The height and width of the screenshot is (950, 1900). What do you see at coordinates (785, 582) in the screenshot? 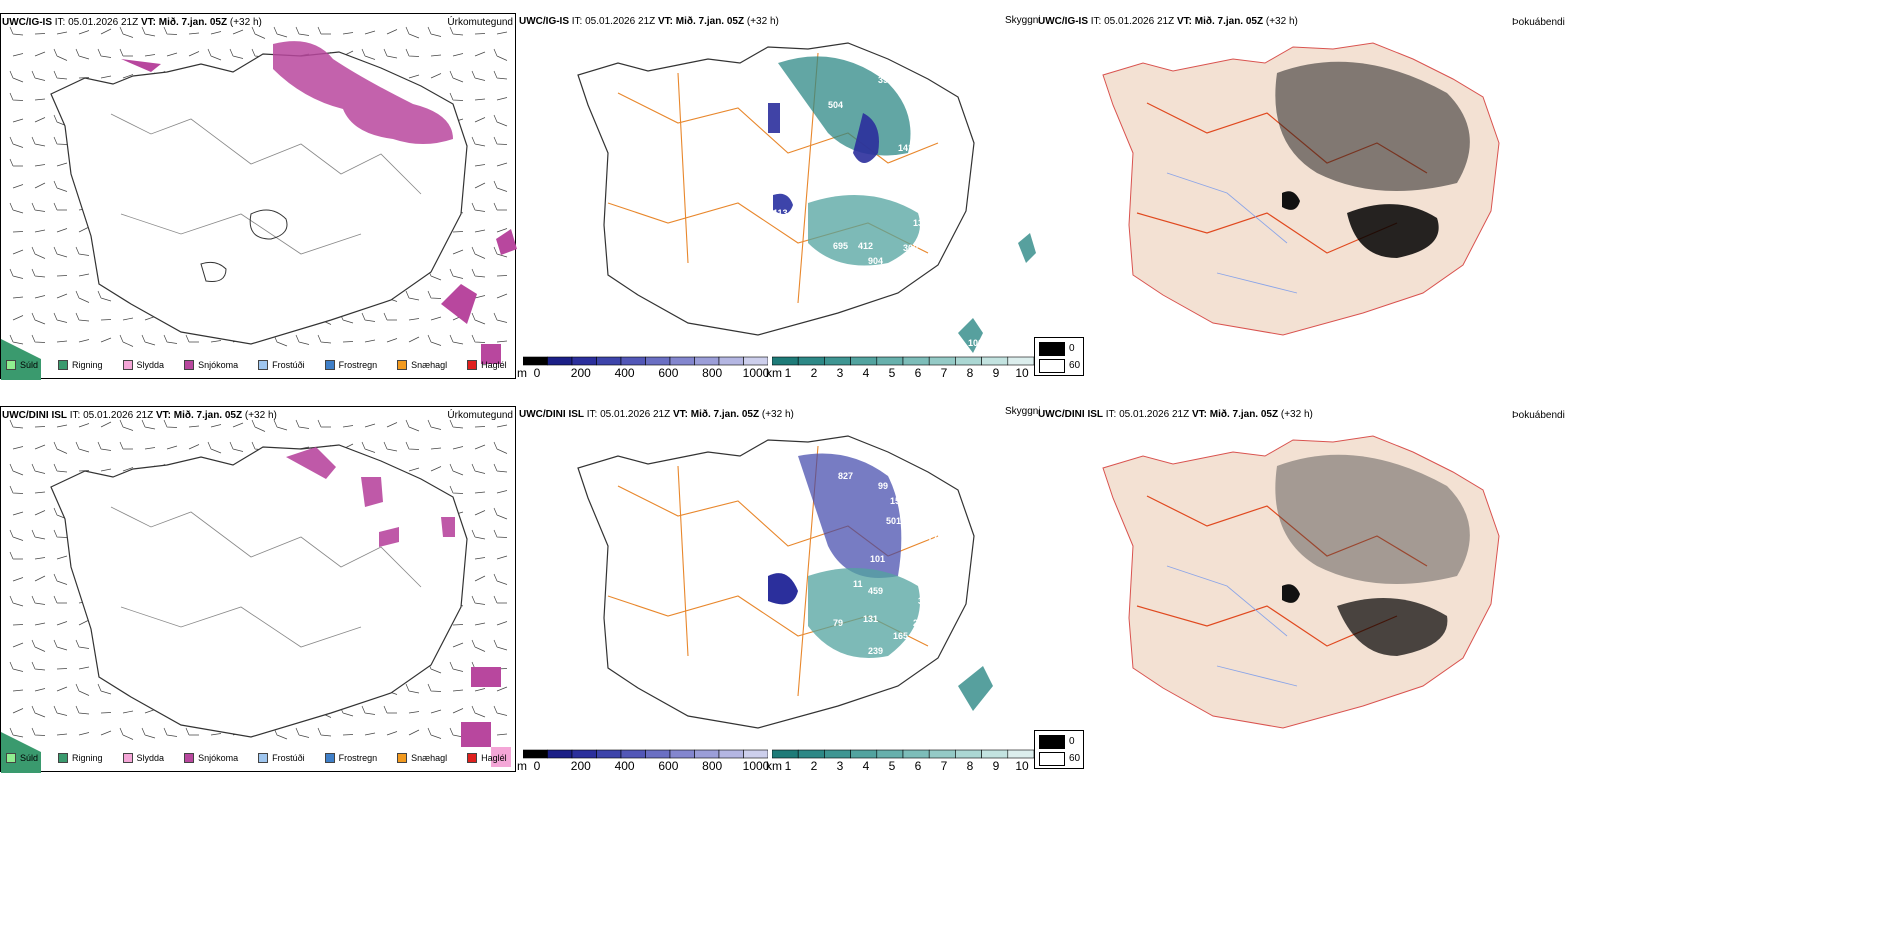
I see `visibility-map-bottom` at bounding box center [785, 582].